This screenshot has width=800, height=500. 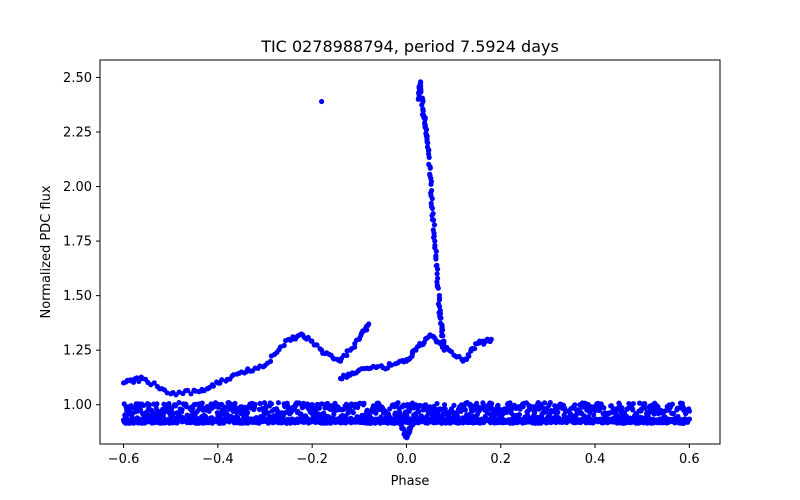 I want to click on data-point-outlier, so click(x=322, y=101).